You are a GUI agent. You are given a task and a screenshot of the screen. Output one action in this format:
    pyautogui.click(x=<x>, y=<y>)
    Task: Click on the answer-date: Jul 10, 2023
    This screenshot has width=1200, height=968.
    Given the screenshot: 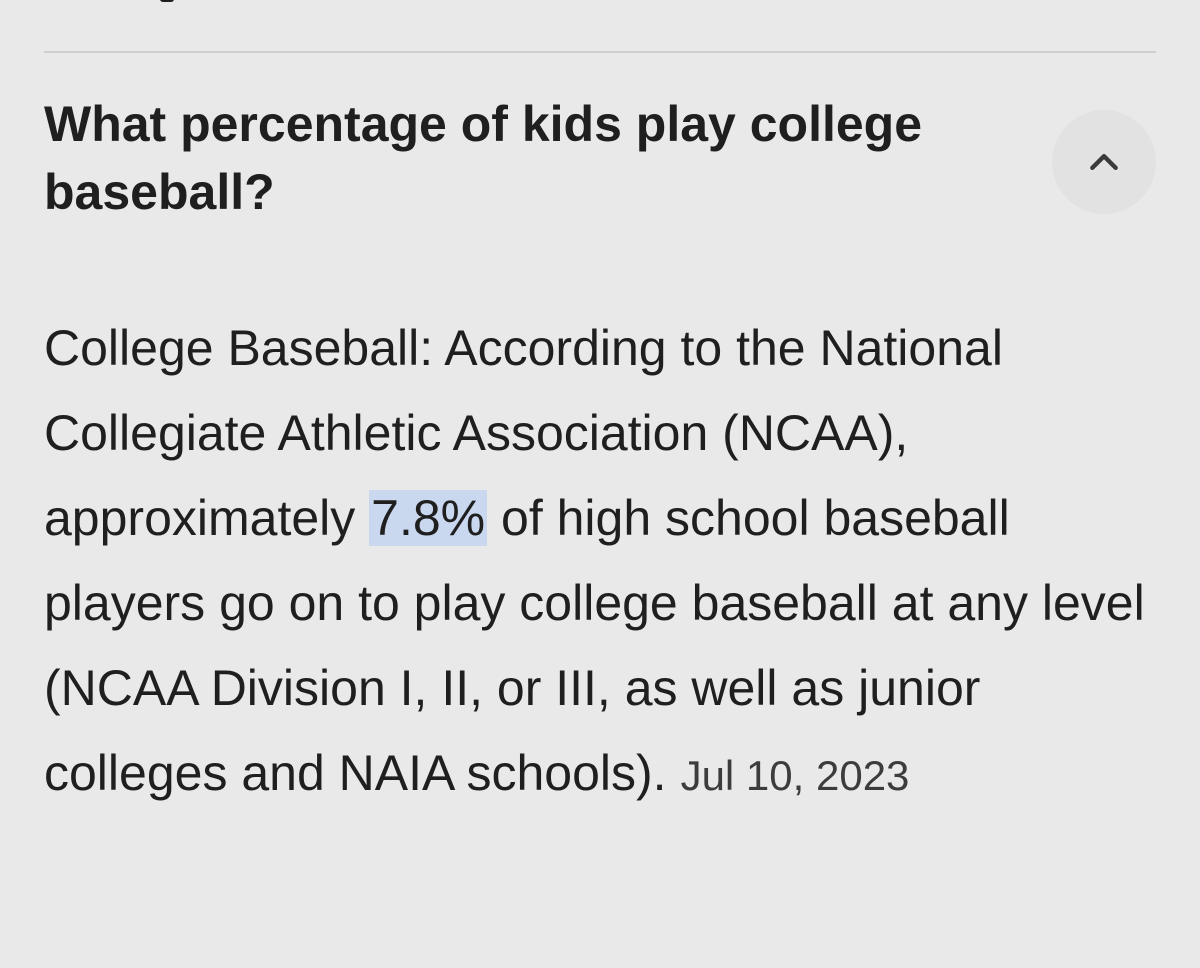 What is the action you would take?
    pyautogui.click(x=795, y=775)
    